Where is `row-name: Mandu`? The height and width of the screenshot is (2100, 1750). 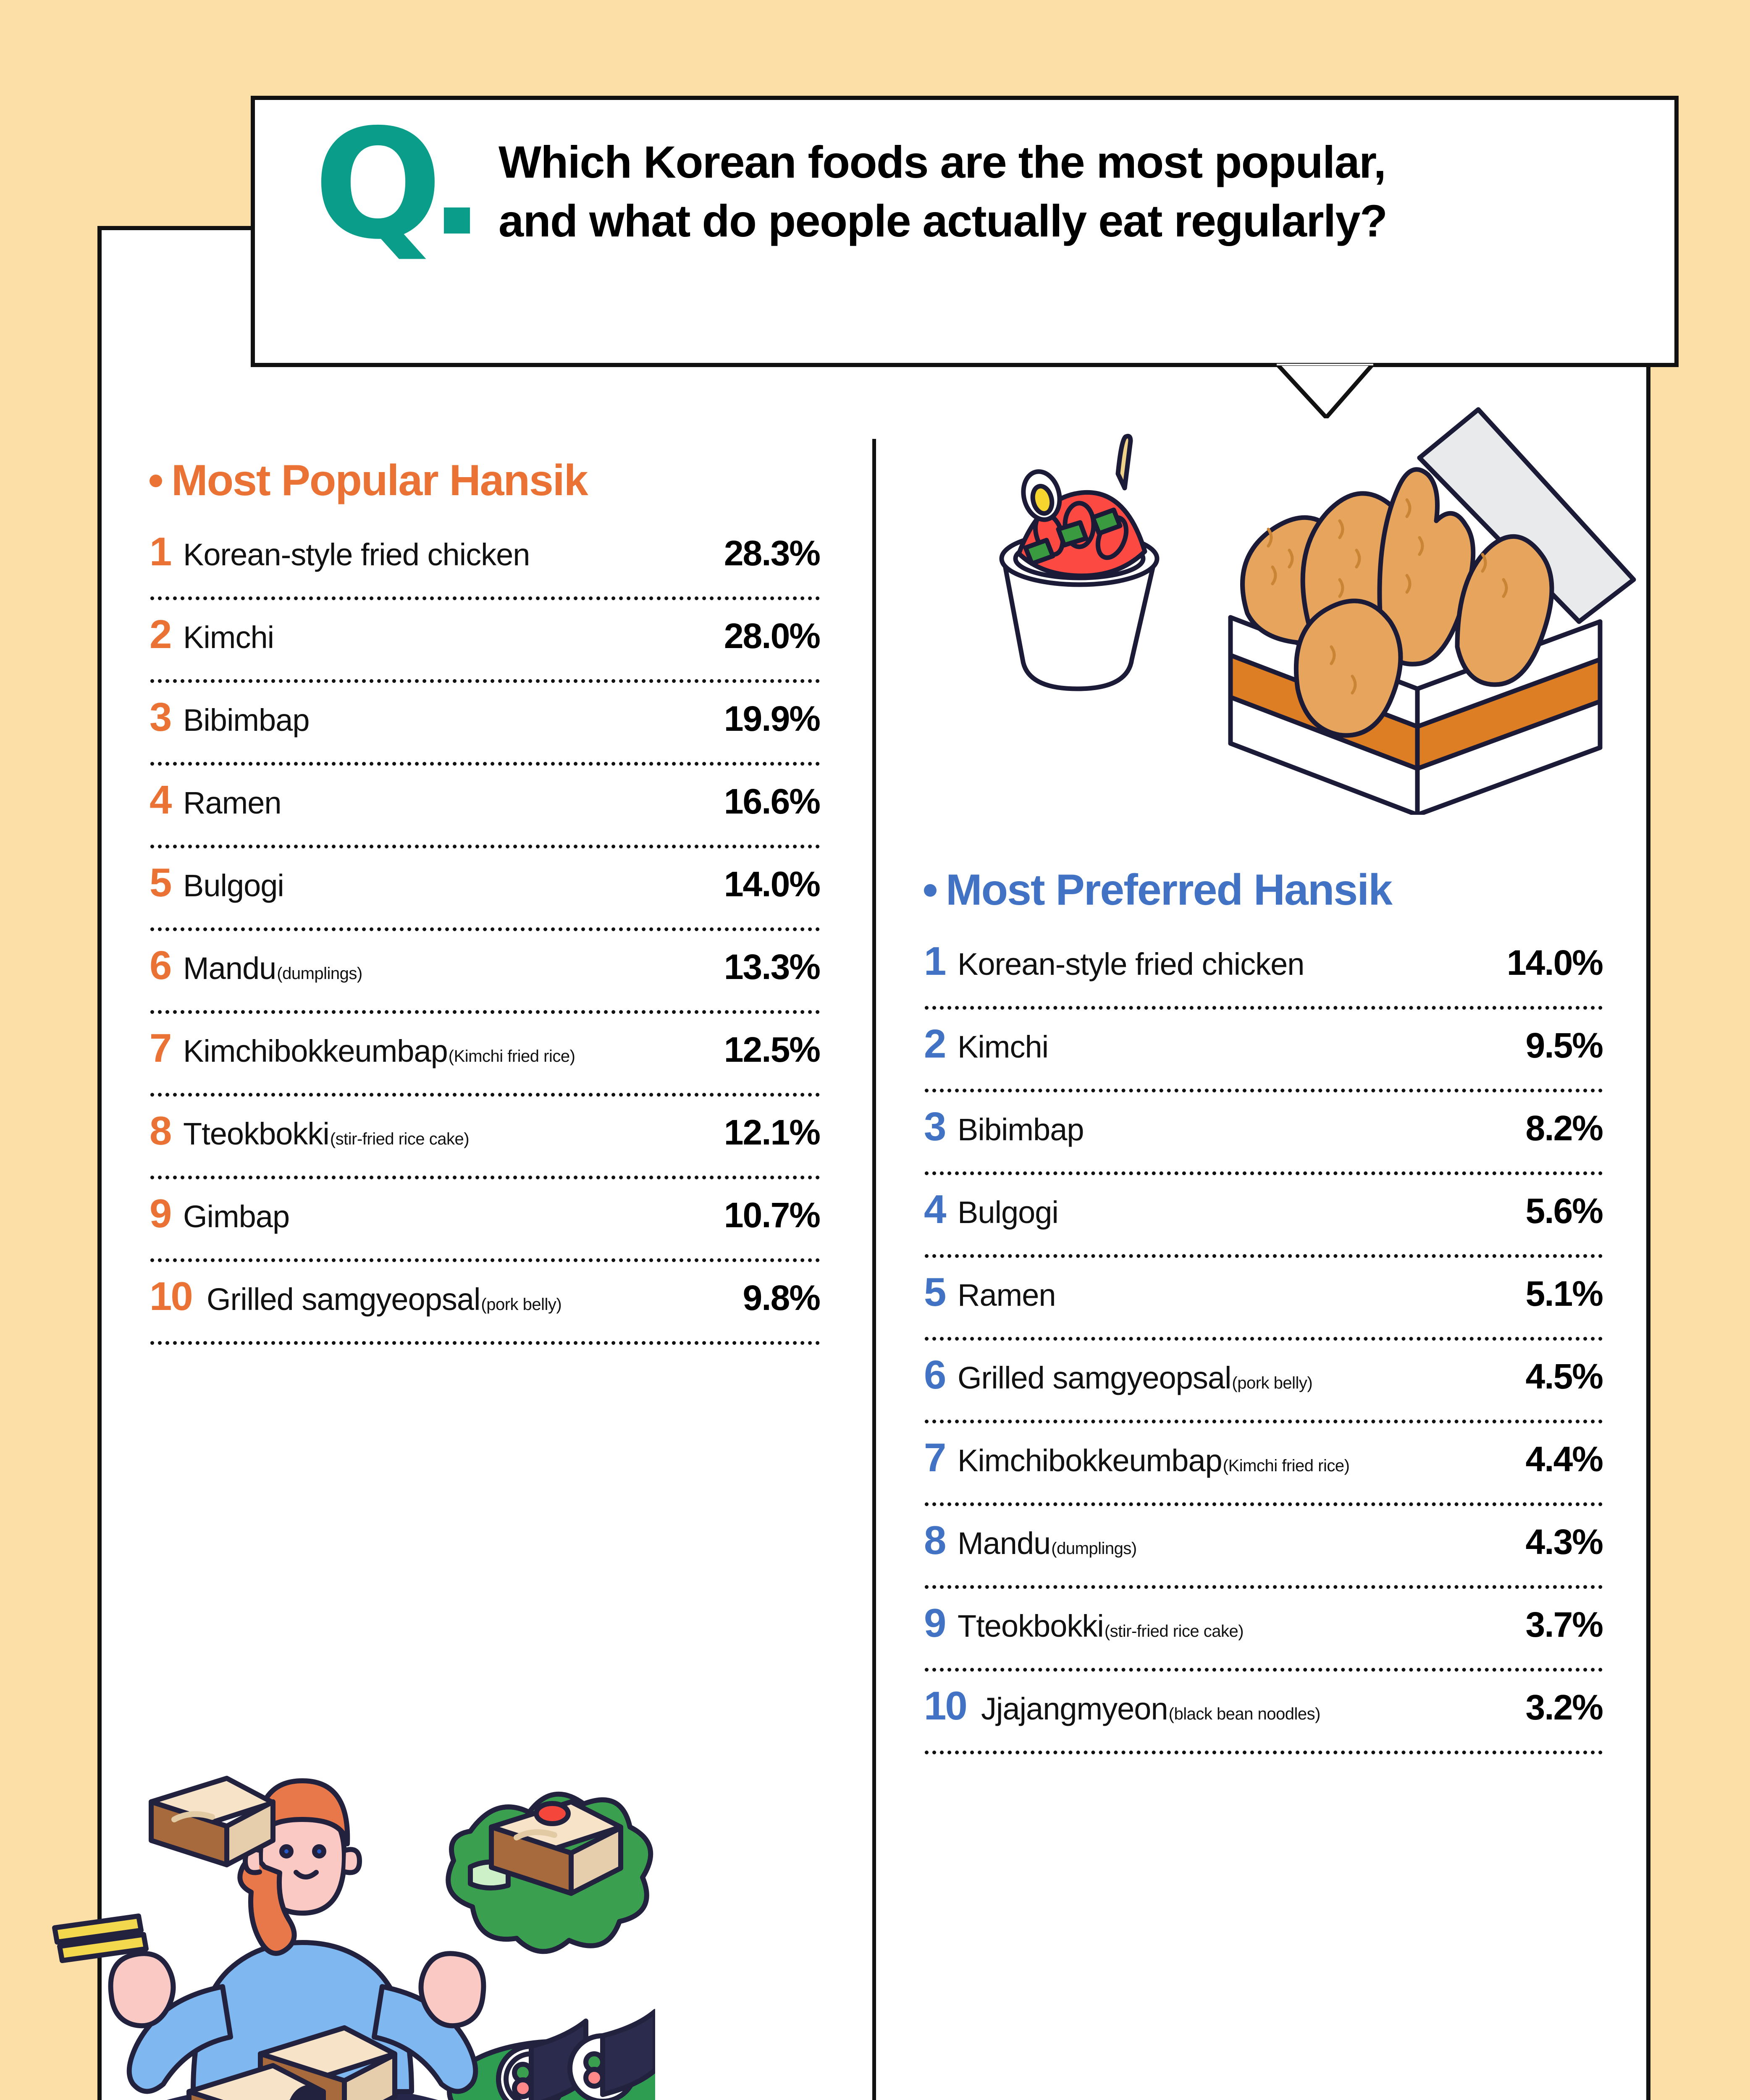 row-name: Mandu is located at coordinates (229, 968).